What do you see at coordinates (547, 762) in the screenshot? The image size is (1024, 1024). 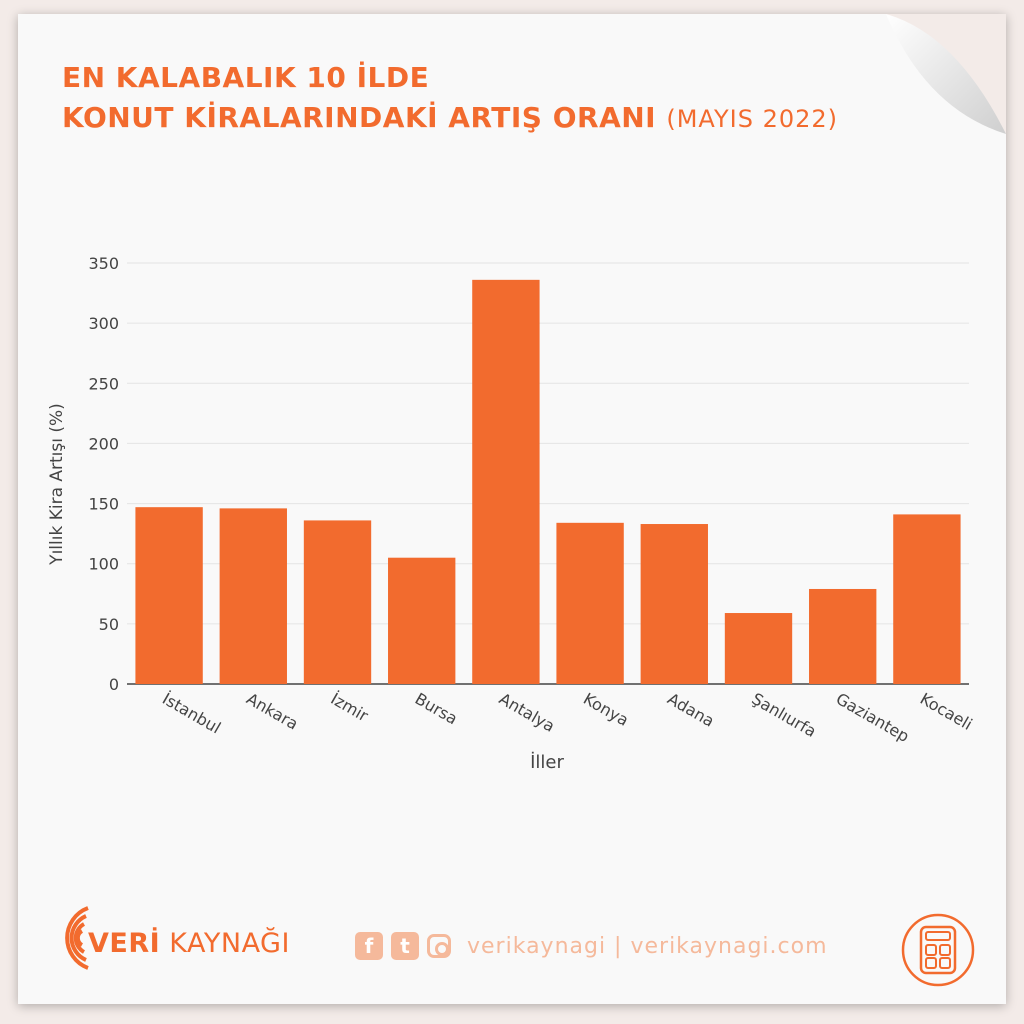 I see `x-axis-label: İller` at bounding box center [547, 762].